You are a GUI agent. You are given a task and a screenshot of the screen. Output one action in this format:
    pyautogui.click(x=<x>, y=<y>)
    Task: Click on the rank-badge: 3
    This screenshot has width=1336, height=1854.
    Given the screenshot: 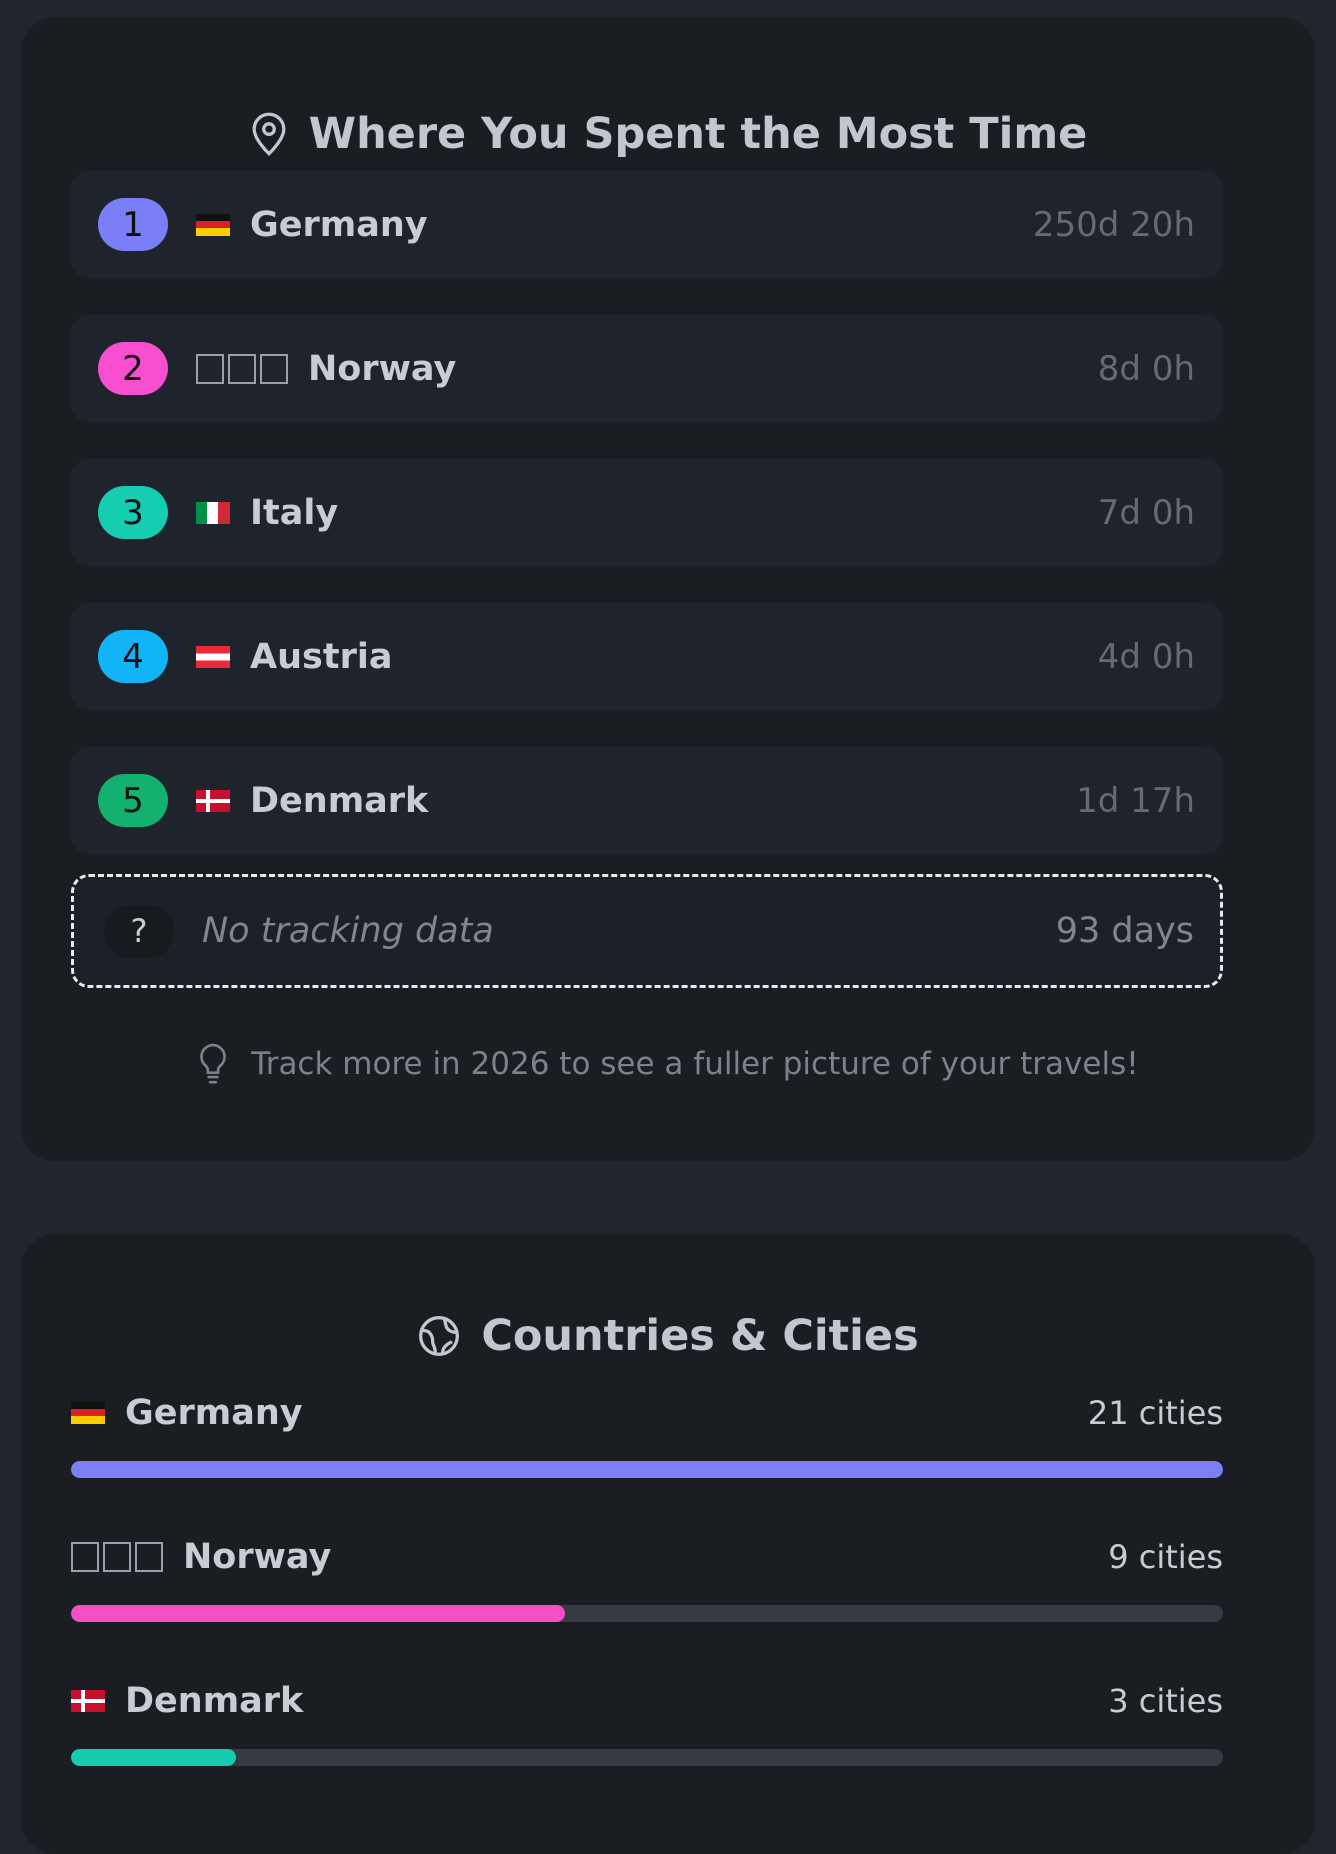 What is the action you would take?
    pyautogui.click(x=133, y=512)
    